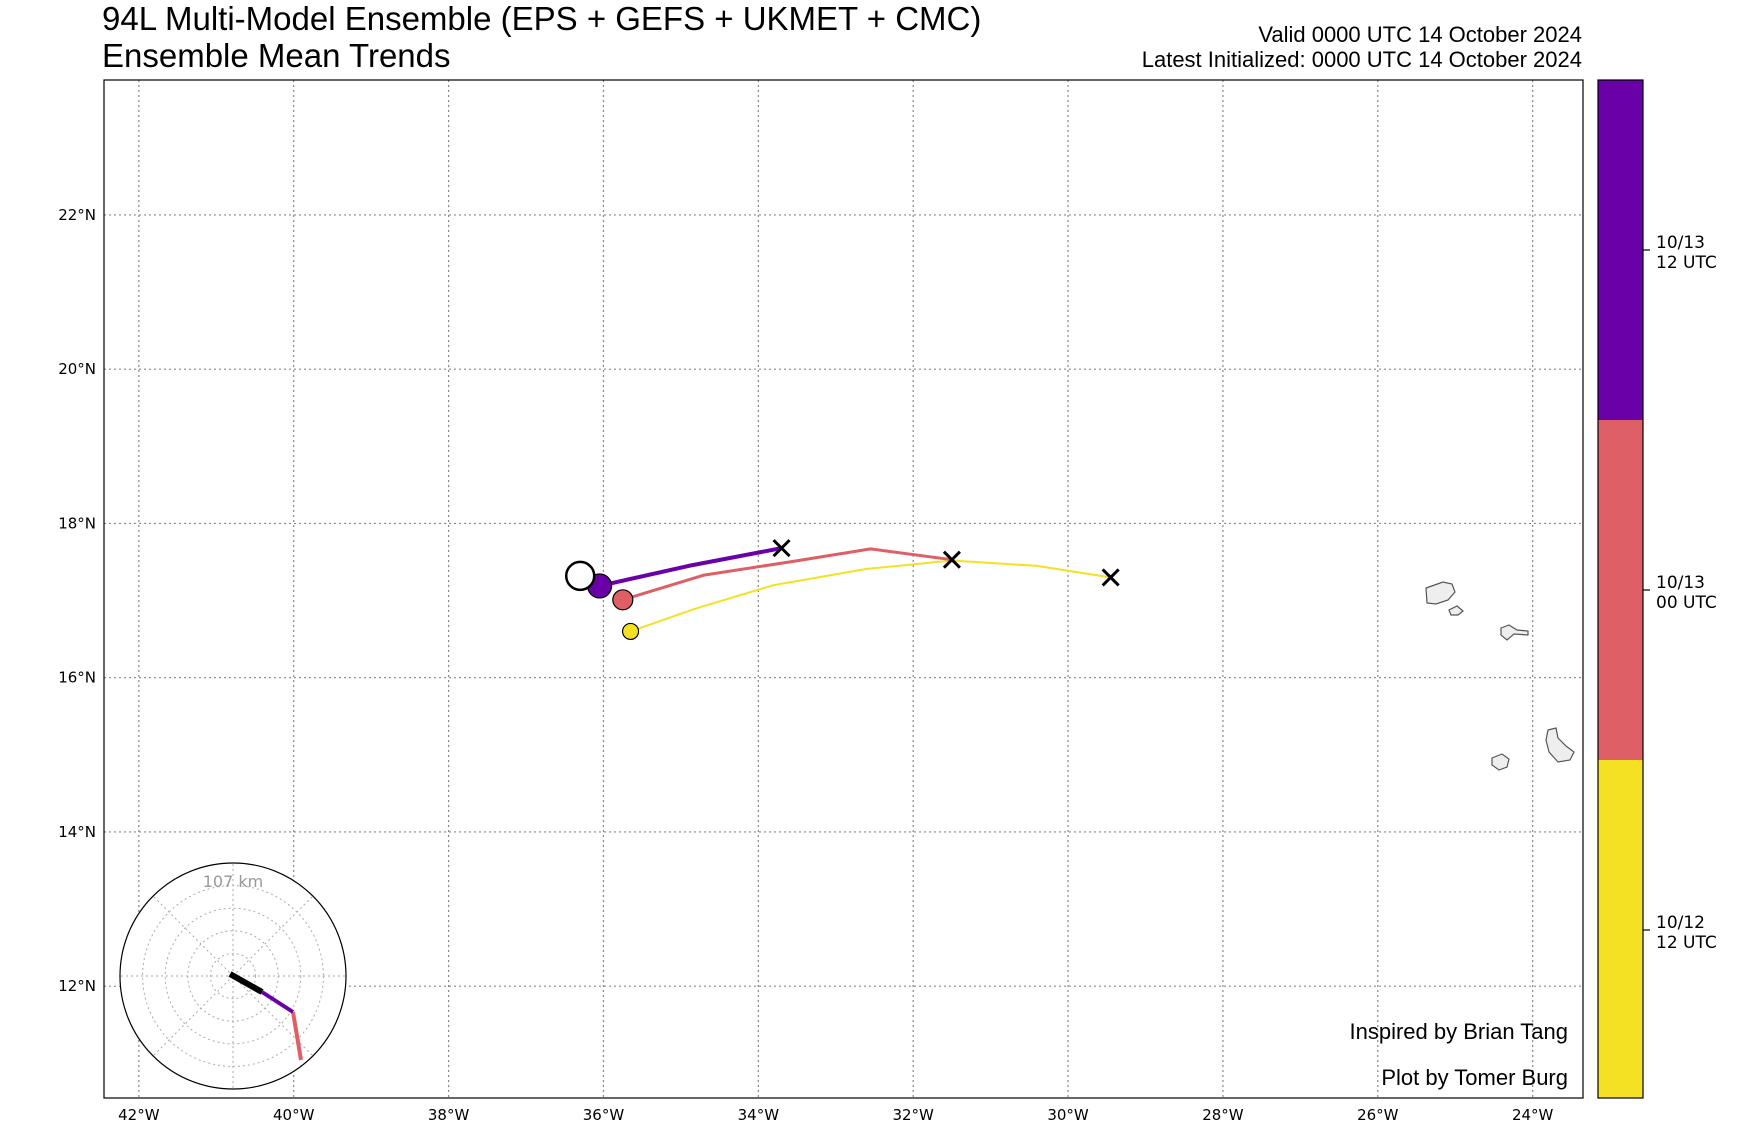  What do you see at coordinates (77, 369) in the screenshot?
I see `lat-tick-label: 20°N` at bounding box center [77, 369].